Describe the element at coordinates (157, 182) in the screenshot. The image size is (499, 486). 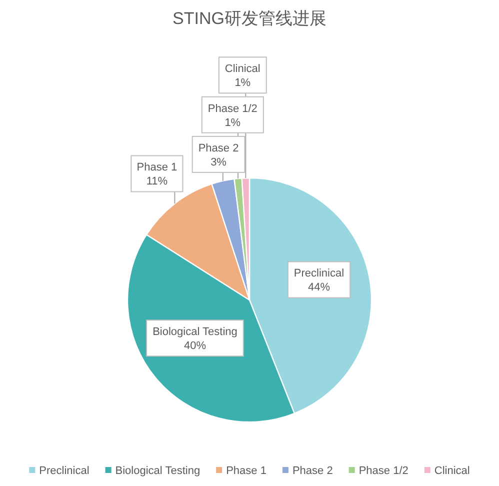
I see `data-label: 11%` at that location.